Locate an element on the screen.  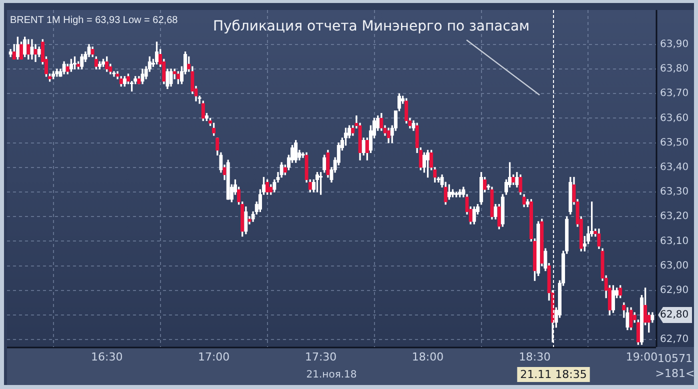
y-tick-label: 63,70 is located at coordinates (674, 94).